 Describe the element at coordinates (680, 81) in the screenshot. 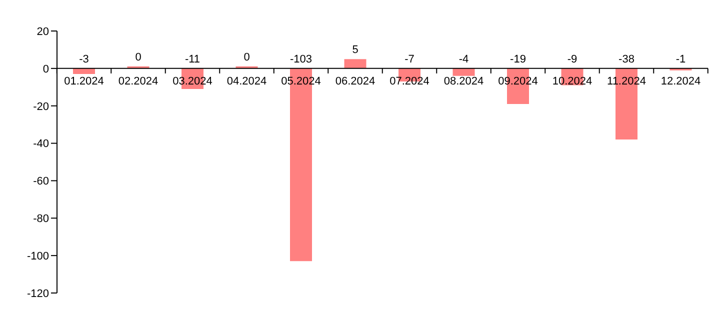

I see `x-tick-label: 12.2024` at that location.